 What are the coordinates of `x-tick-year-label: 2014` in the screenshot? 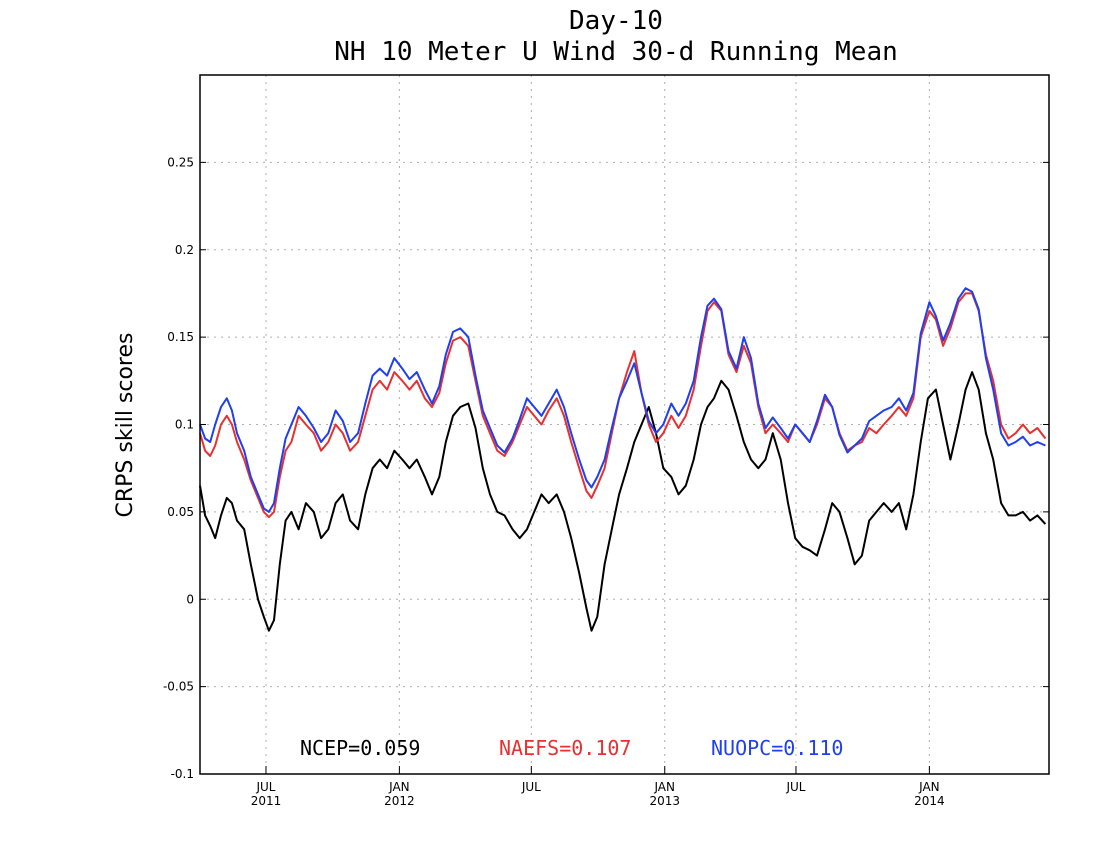 It's located at (929, 801).